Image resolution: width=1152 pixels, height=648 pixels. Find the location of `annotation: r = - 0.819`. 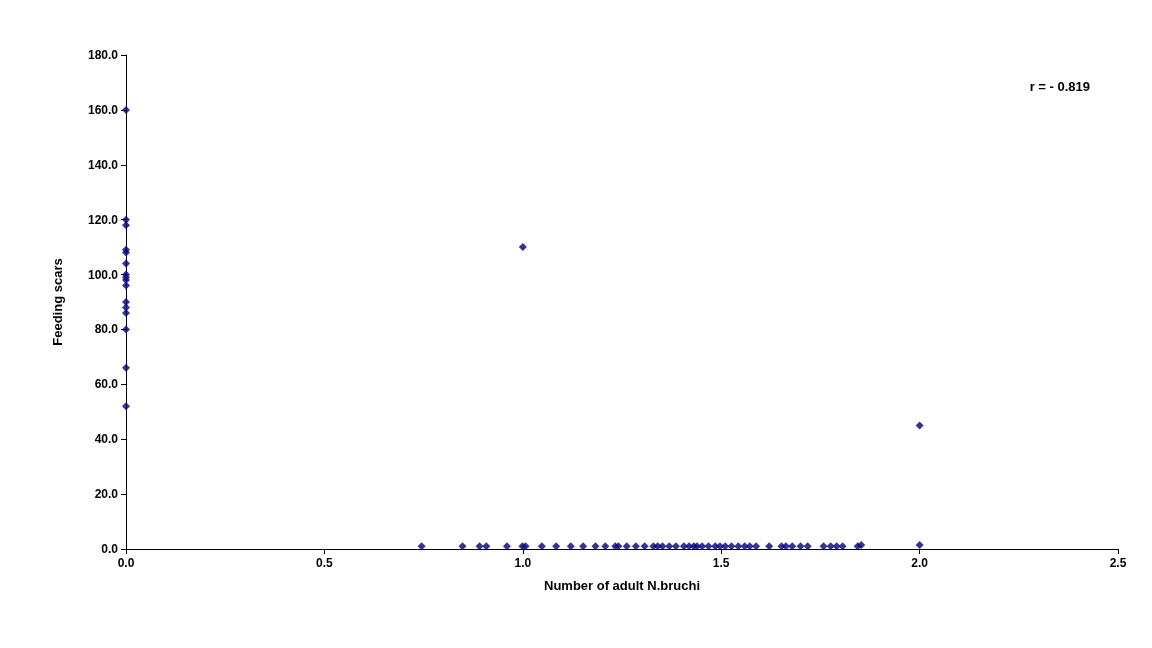

annotation: r = - 0.819 is located at coordinates (1060, 86).